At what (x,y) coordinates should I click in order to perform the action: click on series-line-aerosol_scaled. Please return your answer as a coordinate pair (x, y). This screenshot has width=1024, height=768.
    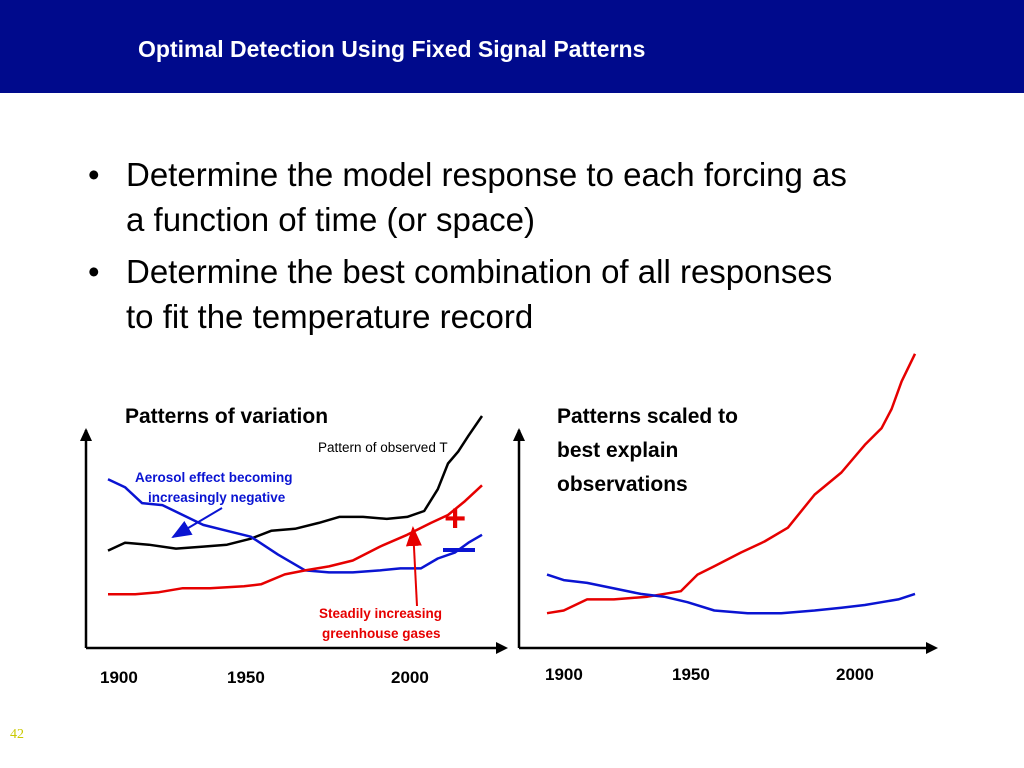
    Looking at the image, I should click on (731, 594).